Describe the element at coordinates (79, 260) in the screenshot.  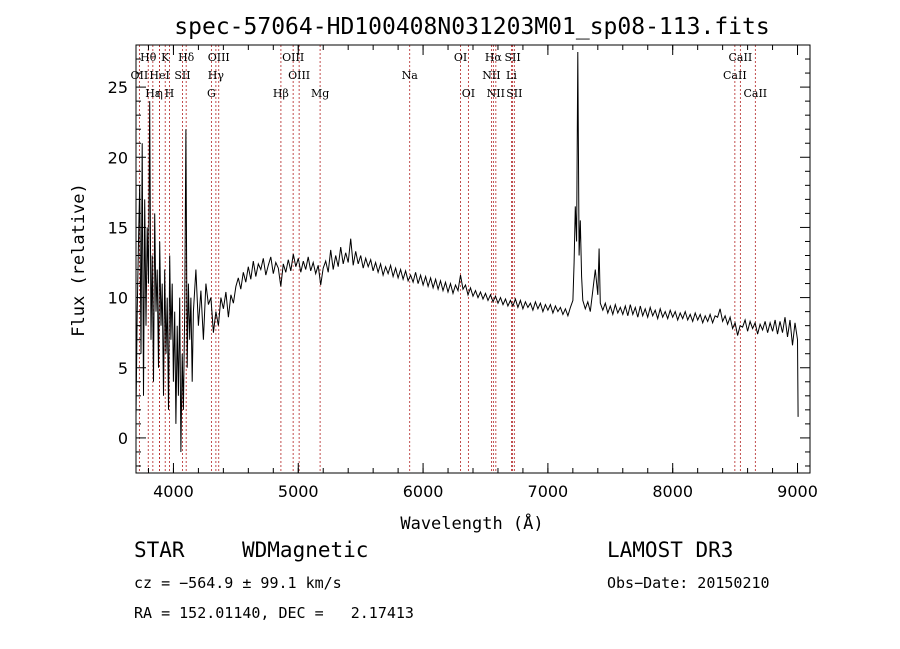
I see `y-axis-label: Flux (relative)` at that location.